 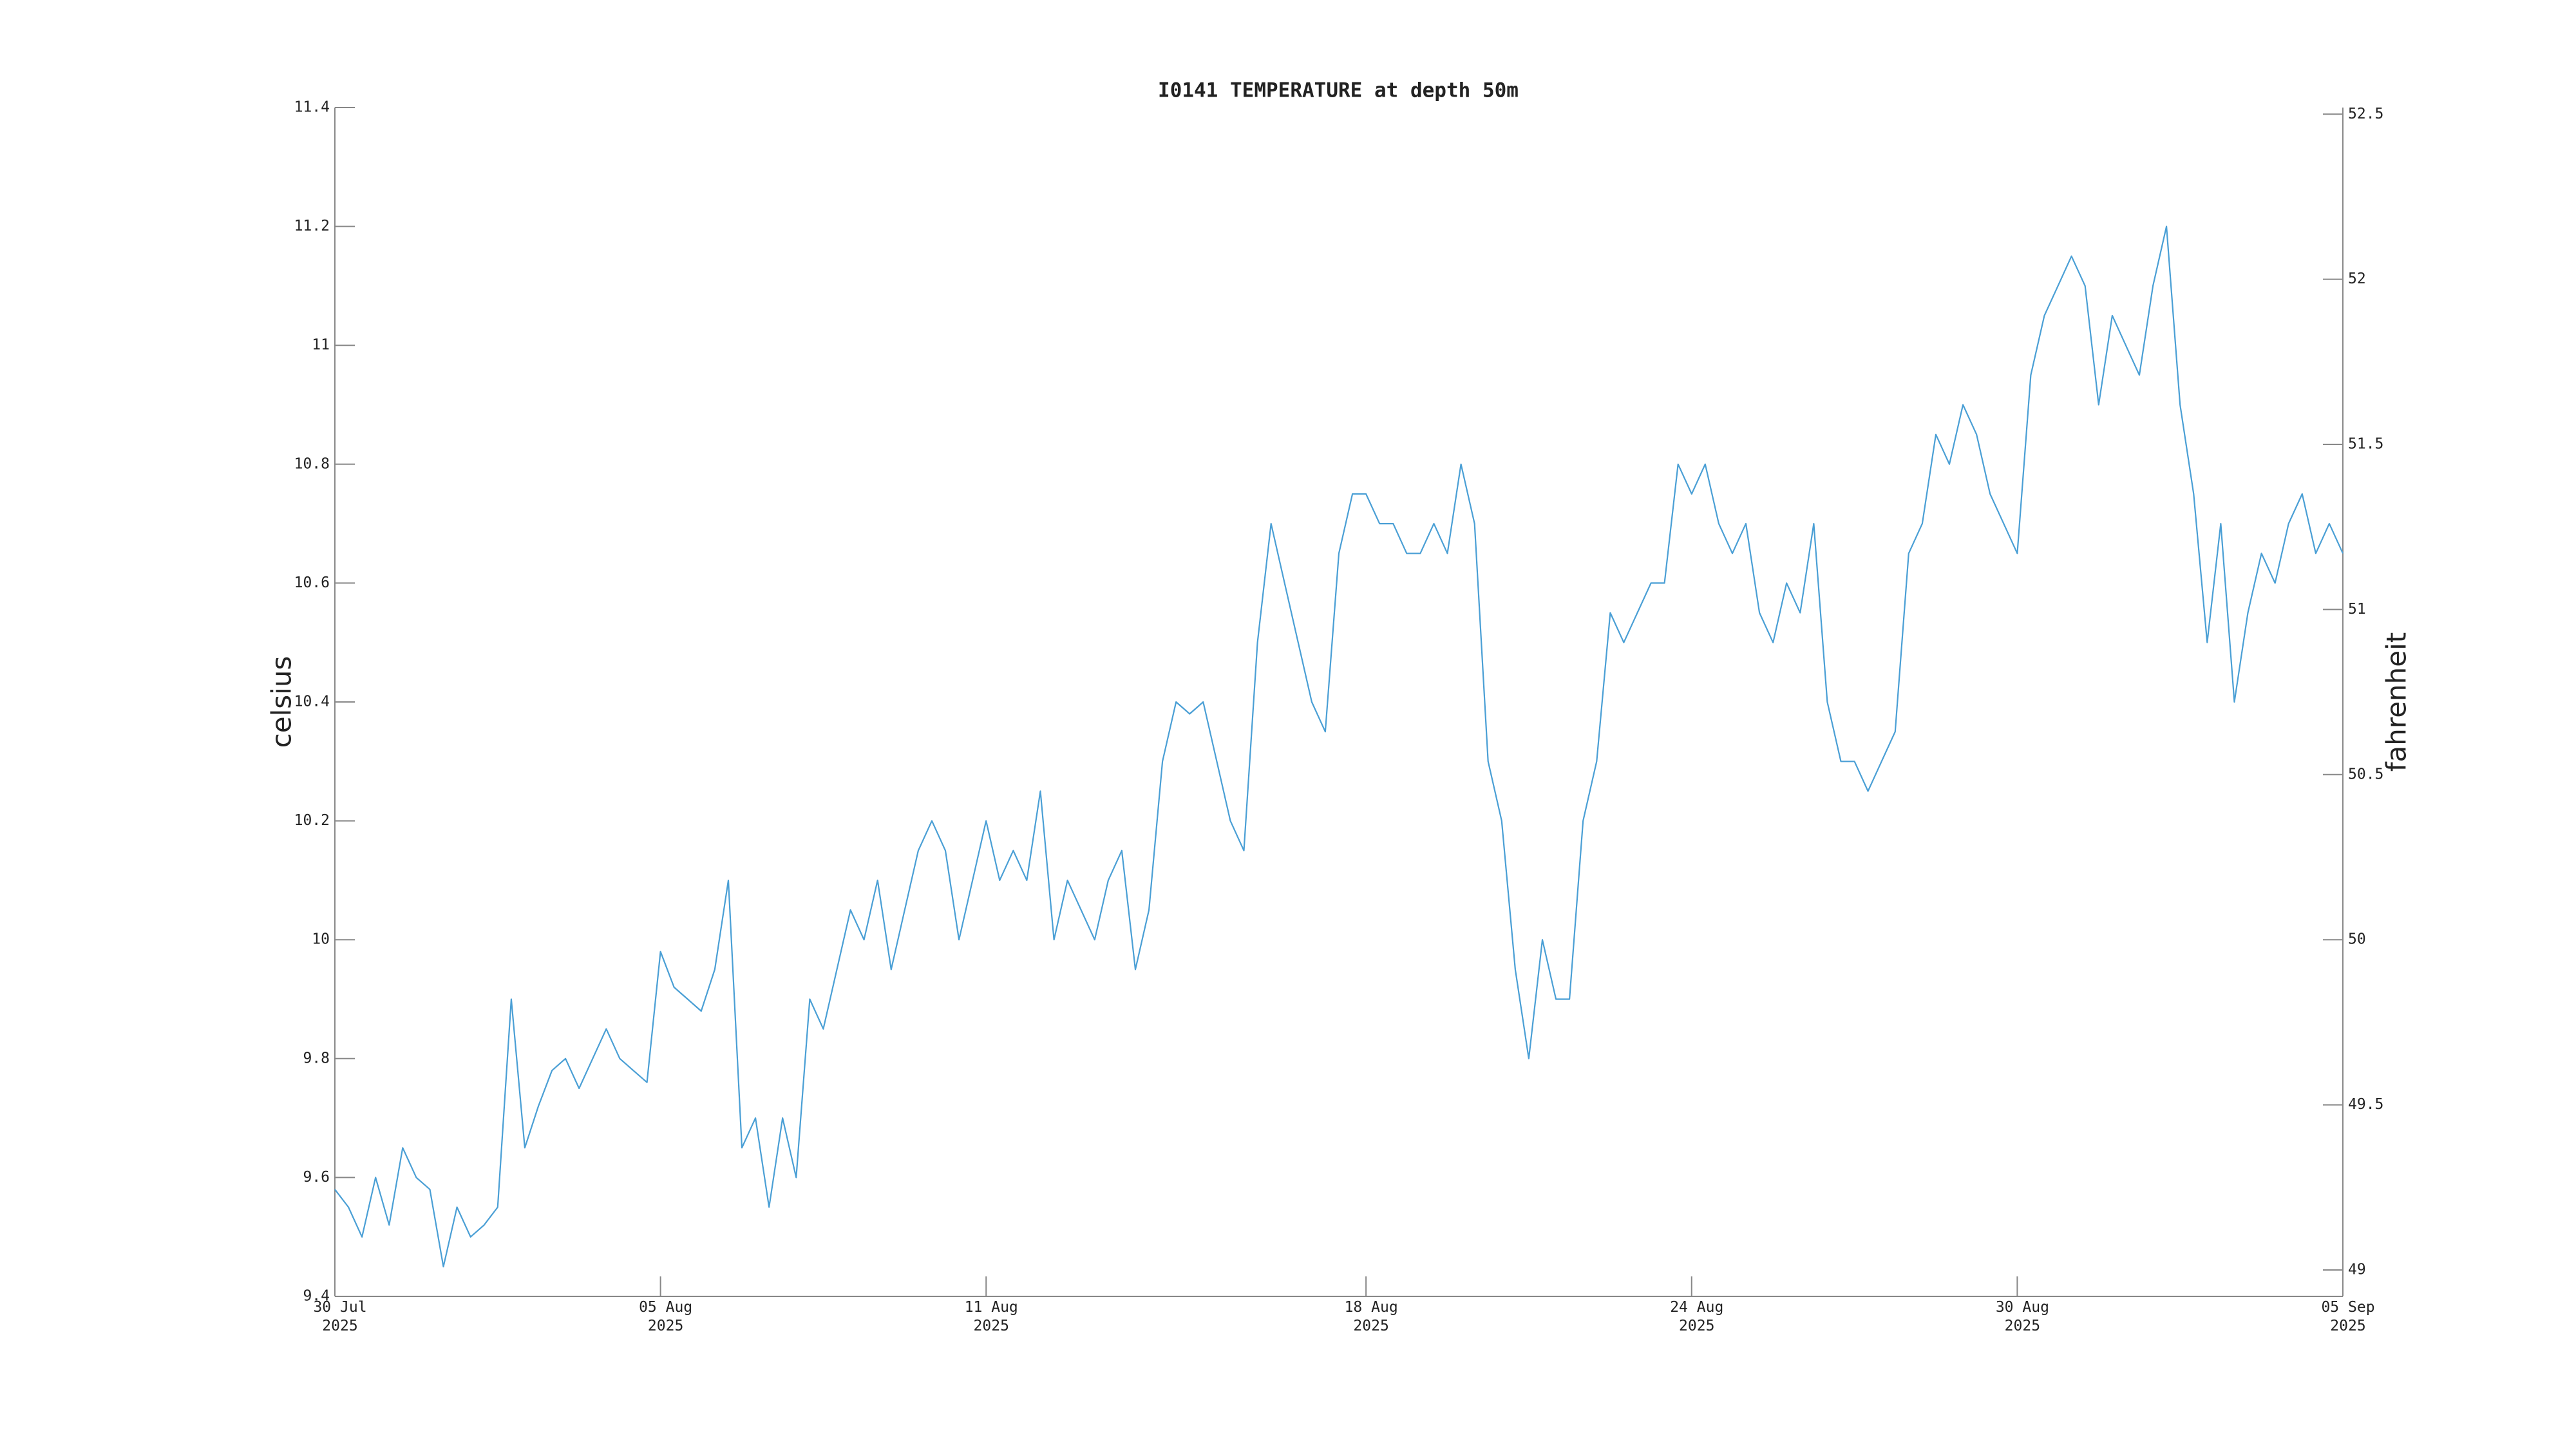 I want to click on y-tick-label: 10.6, so click(x=312, y=582).